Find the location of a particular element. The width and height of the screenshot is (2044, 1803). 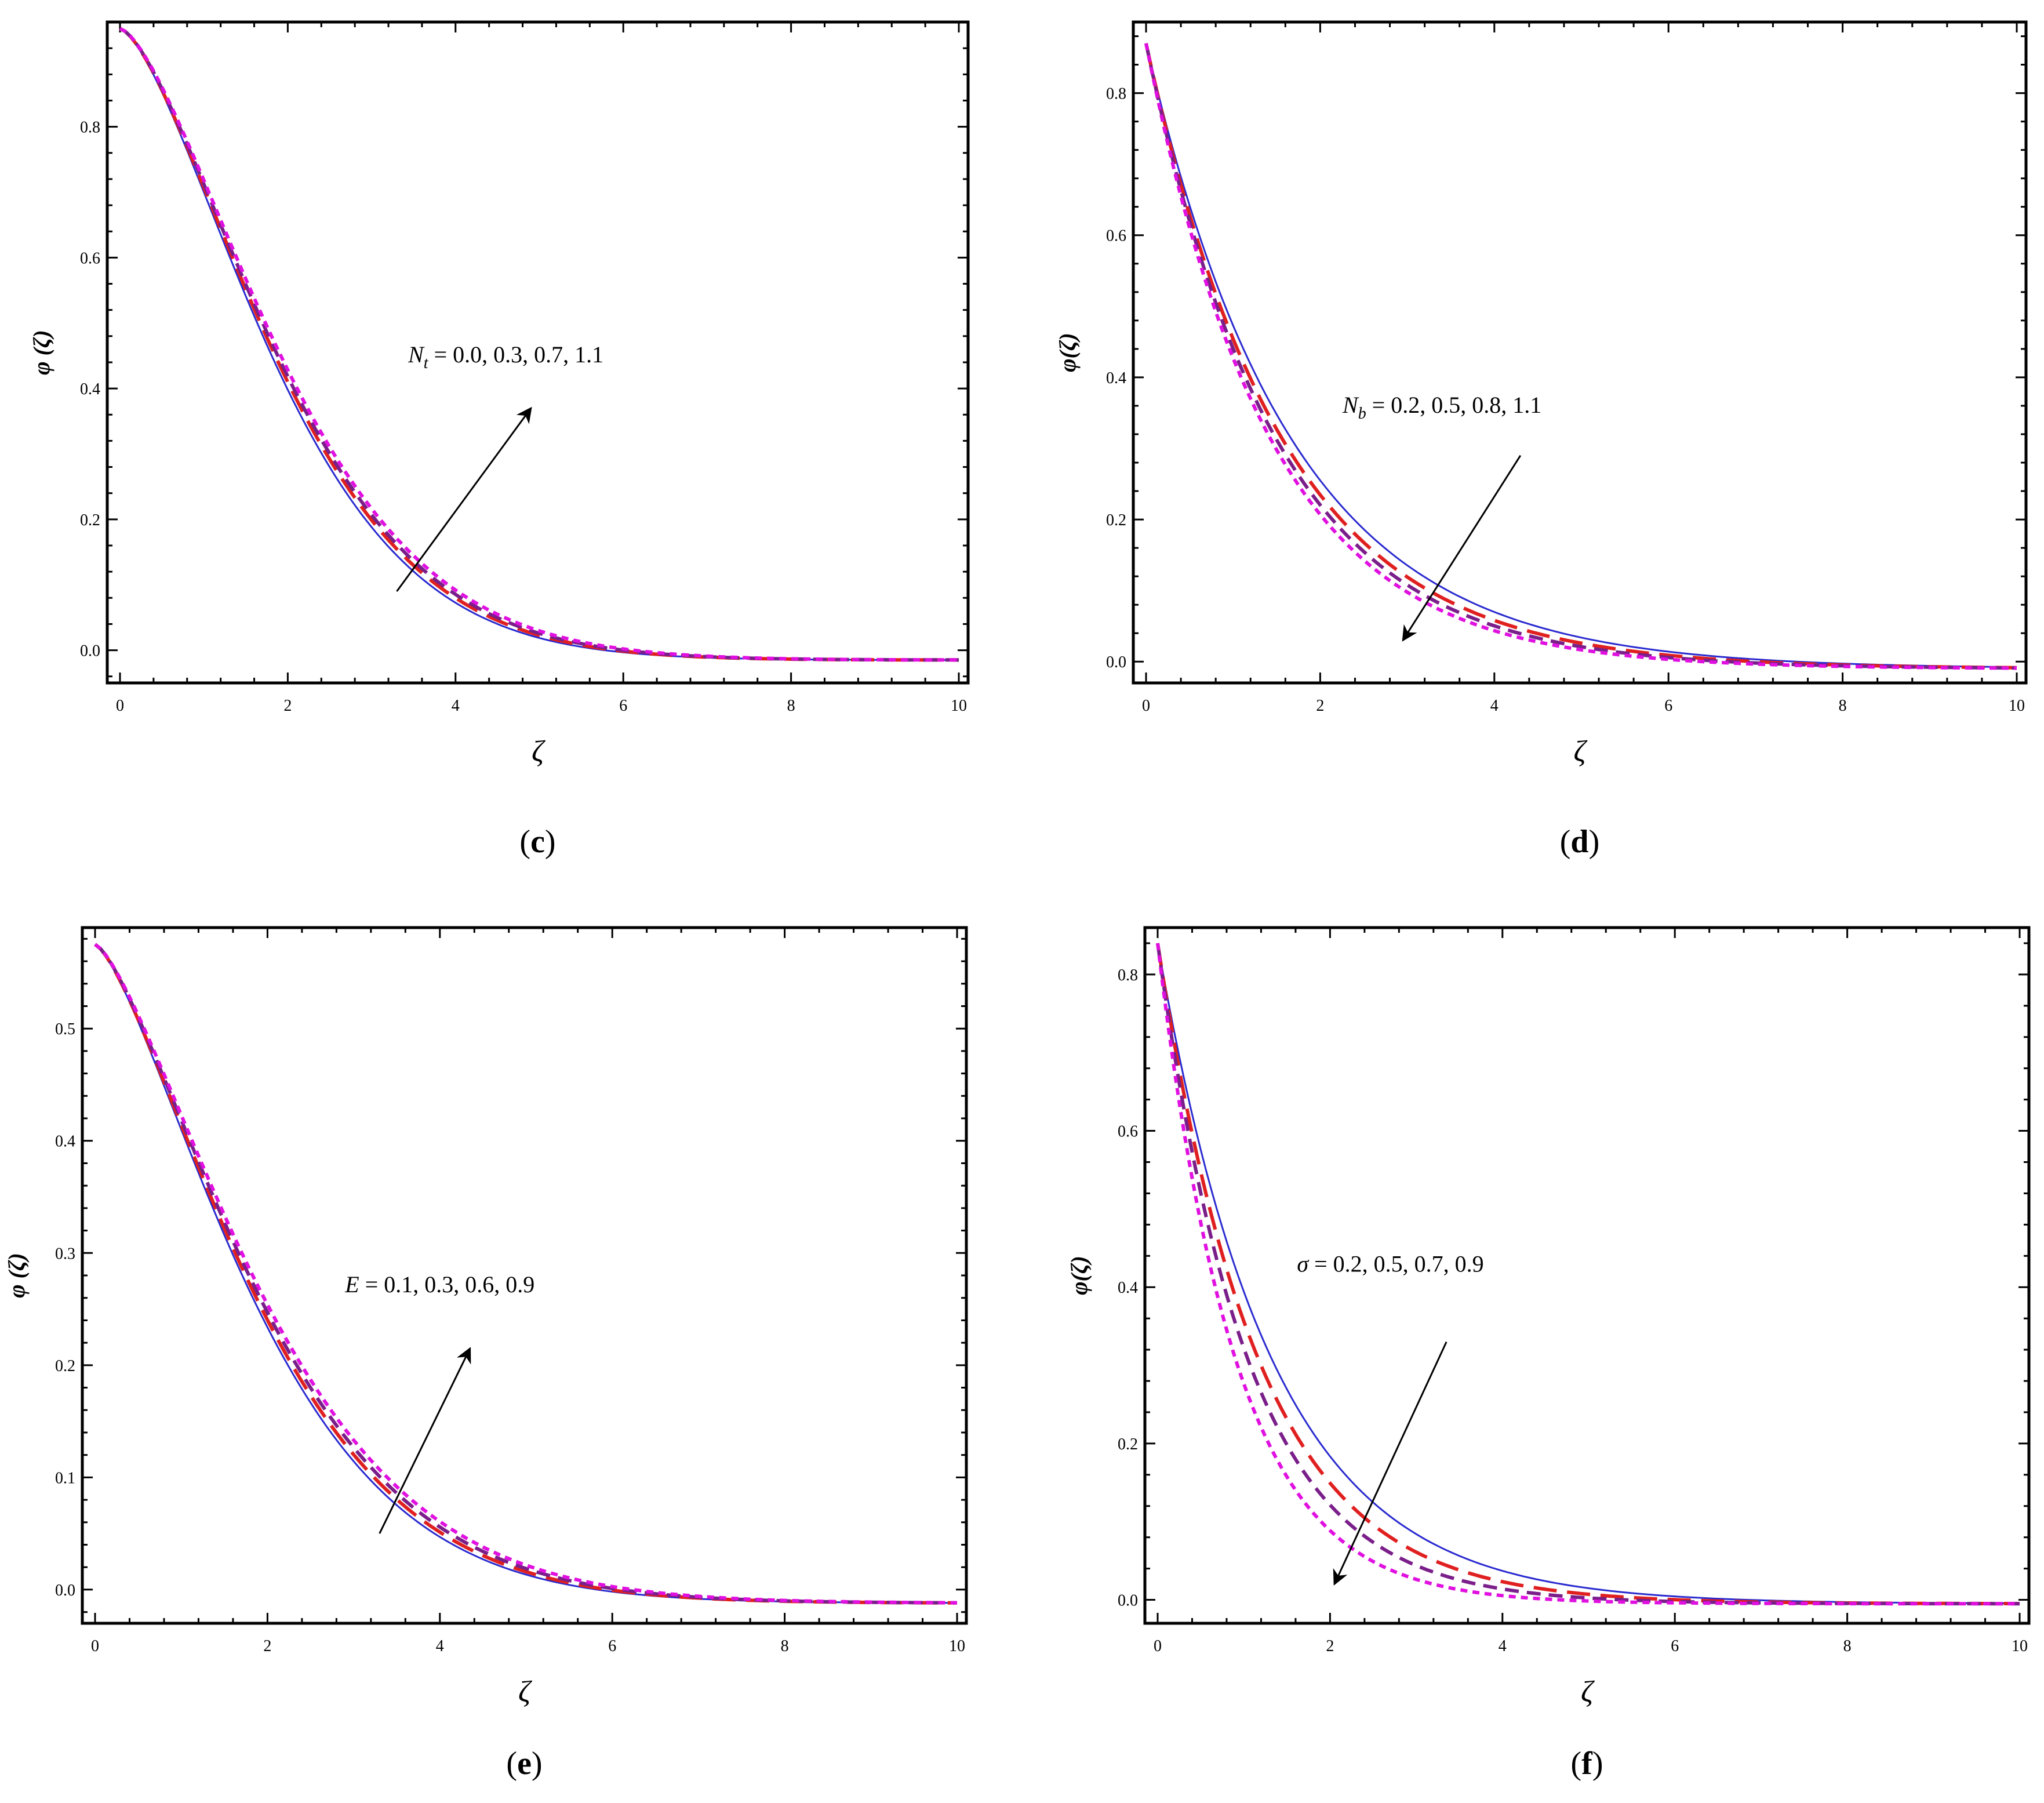

annotation-subscript: b is located at coordinates (1362, 414).